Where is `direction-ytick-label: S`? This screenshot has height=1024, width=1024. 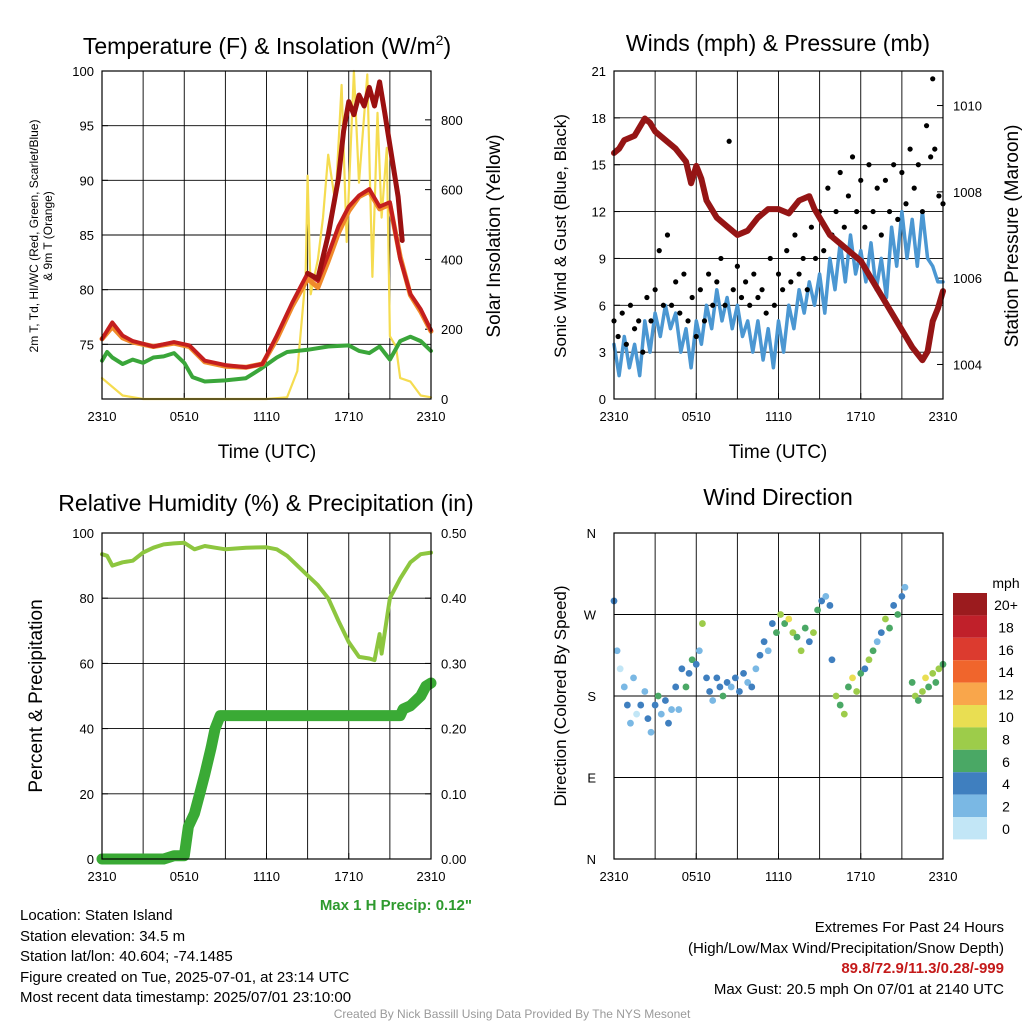
direction-ytick-label: S is located at coordinates (591, 696).